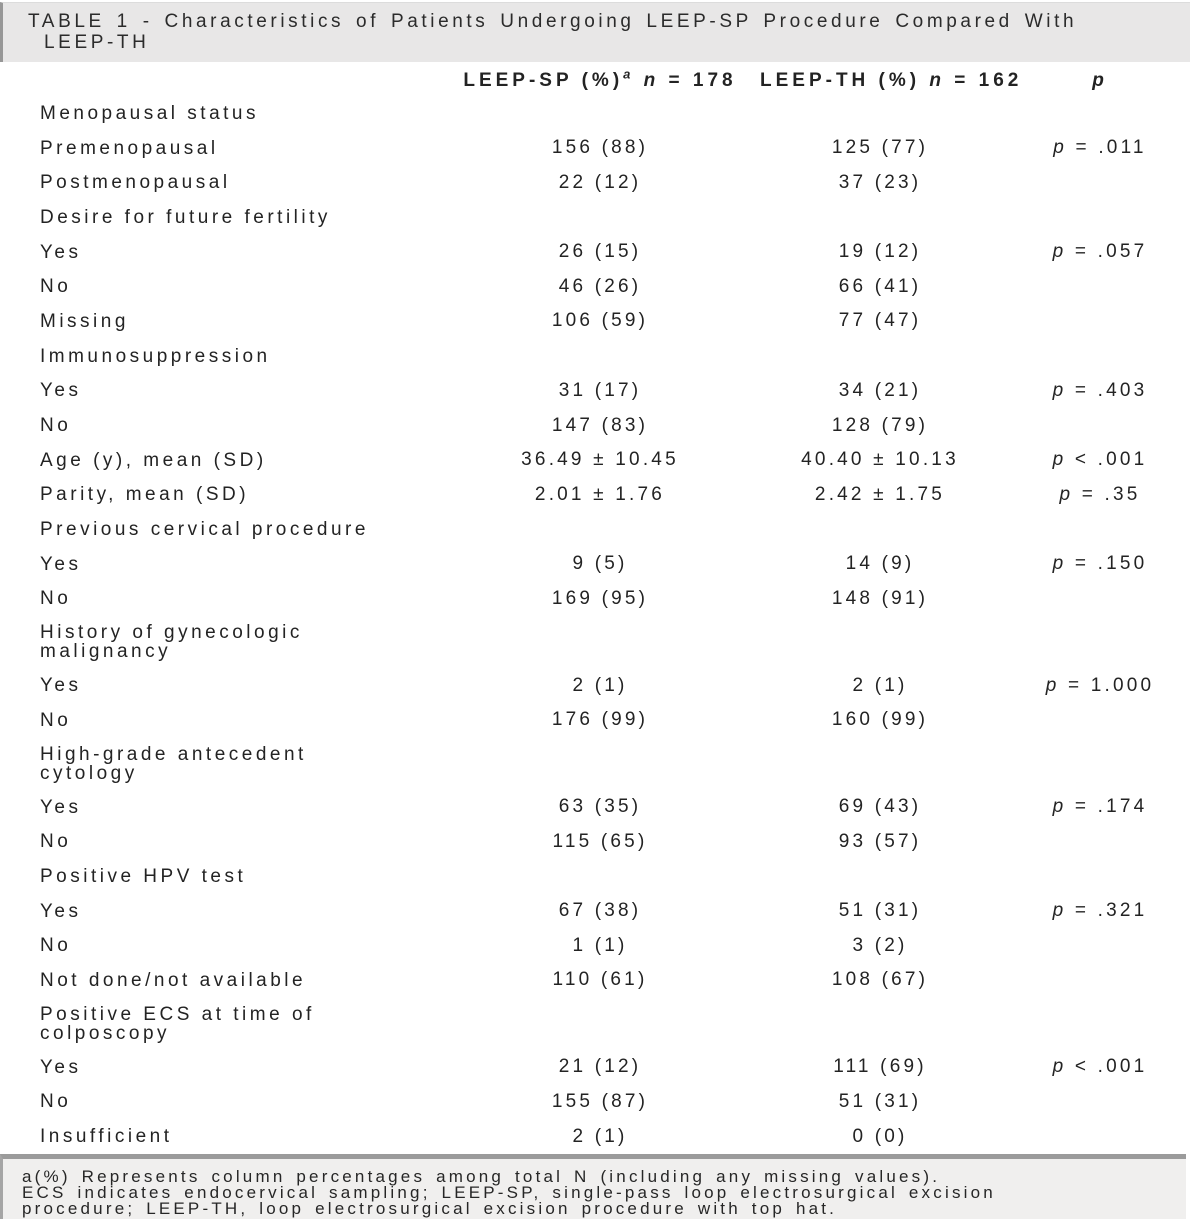  I want to click on table-row: Postmenopausal 22 (12) 37 (23), so click(600, 182).